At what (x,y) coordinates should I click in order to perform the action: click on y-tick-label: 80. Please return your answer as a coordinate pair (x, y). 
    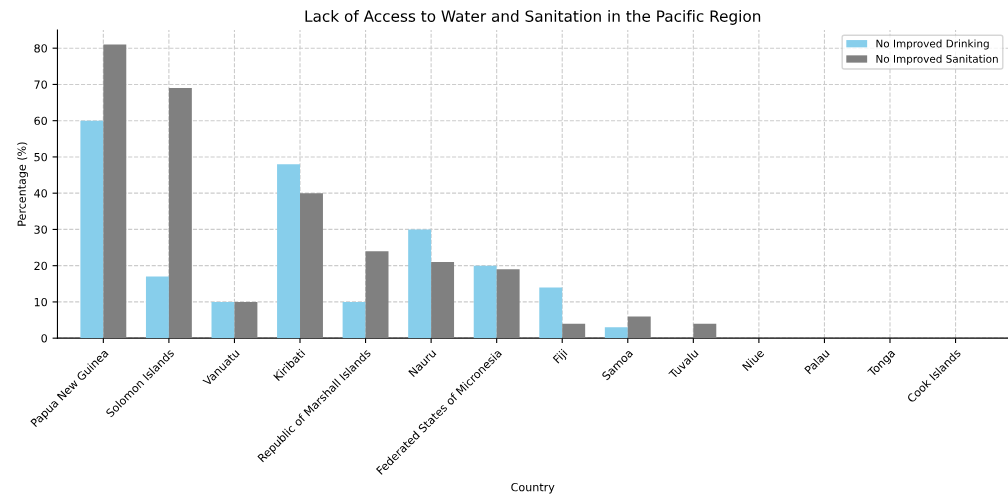
    Looking at the image, I should click on (40, 48).